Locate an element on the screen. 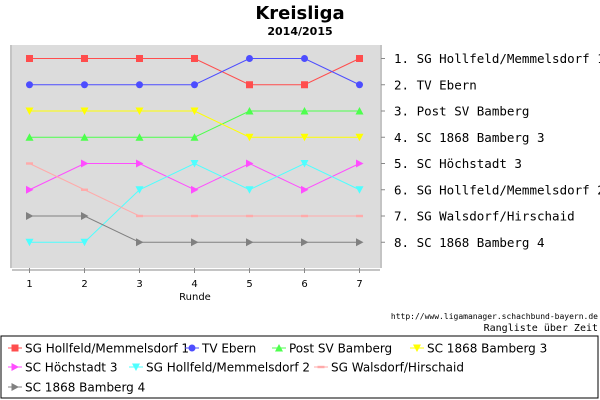 This screenshot has width=600, height=400. legend-item: SG Hollfeld/Memmelsdorf 1 is located at coordinates (98, 349).